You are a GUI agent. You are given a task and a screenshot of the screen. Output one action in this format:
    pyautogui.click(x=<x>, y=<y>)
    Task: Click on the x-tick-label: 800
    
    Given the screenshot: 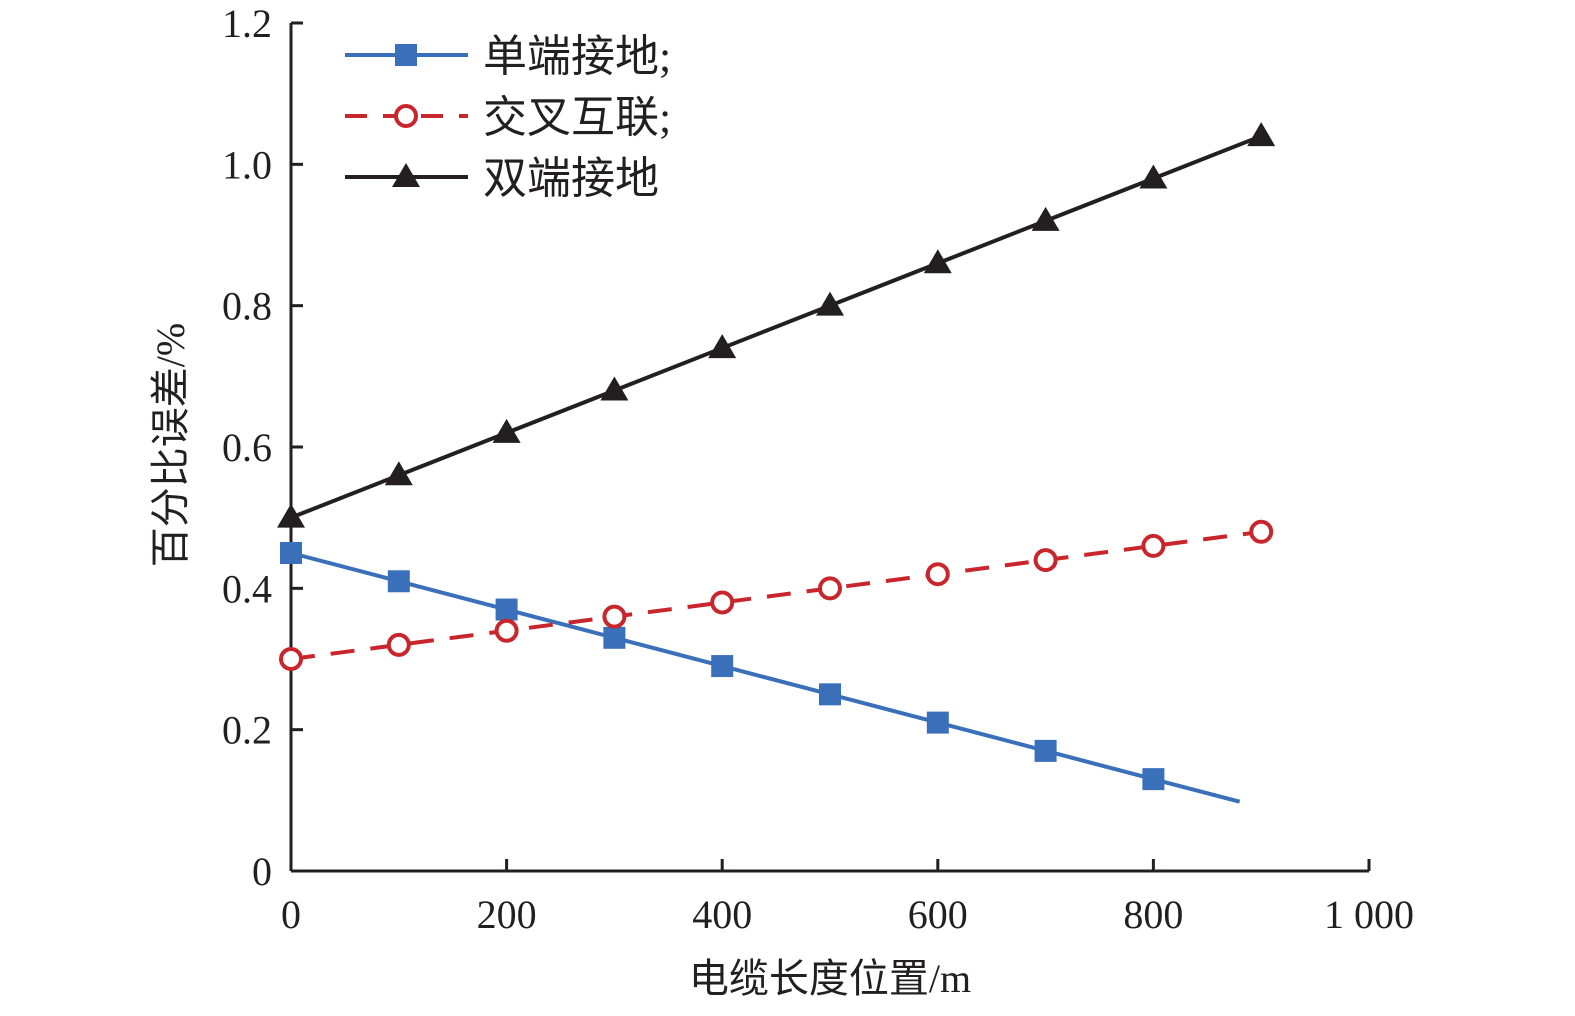 What is the action you would take?
    pyautogui.click(x=1153, y=914)
    